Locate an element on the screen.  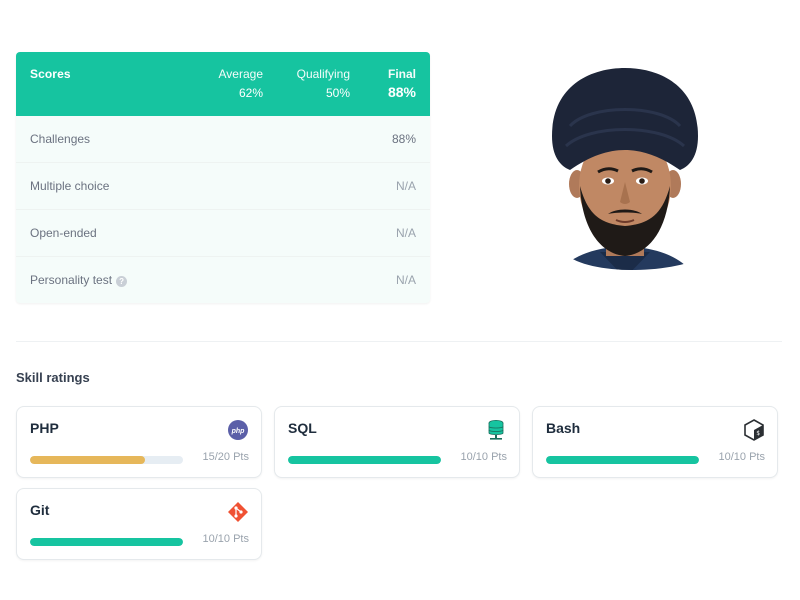
avatar is located at coordinates (625, 169).